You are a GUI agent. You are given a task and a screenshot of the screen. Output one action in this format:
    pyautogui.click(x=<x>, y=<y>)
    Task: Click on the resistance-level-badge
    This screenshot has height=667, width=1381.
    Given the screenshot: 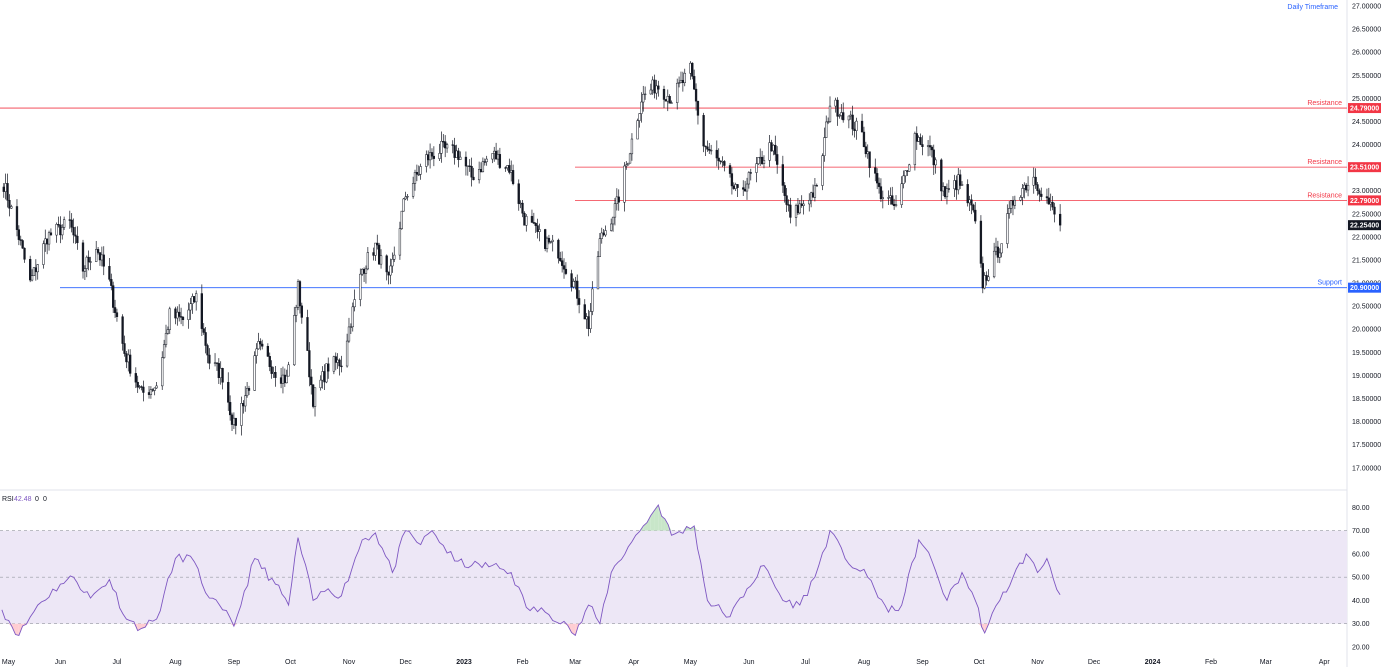 What is the action you would take?
    pyautogui.click(x=1364, y=108)
    